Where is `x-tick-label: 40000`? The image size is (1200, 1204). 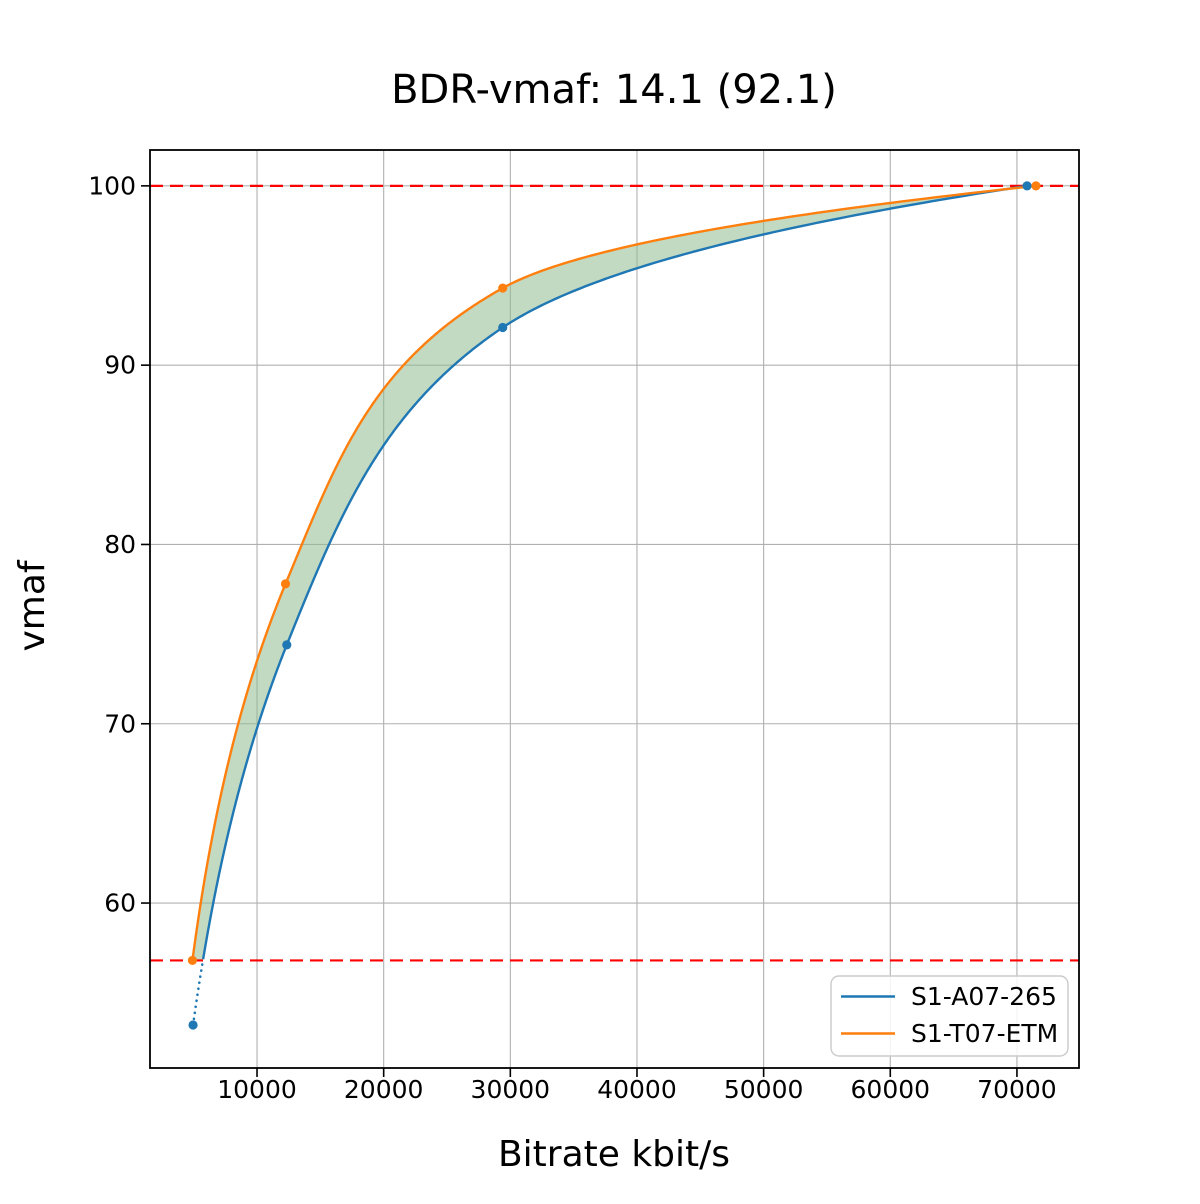 x-tick-label: 40000 is located at coordinates (637, 1089).